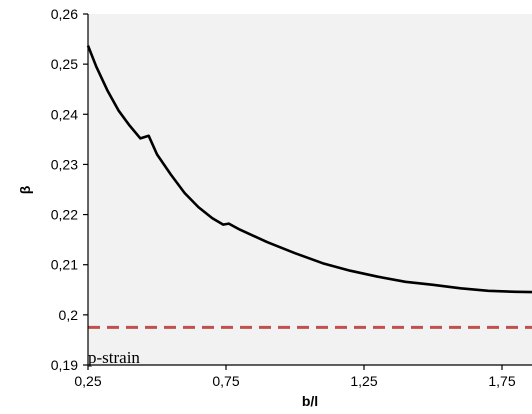 The height and width of the screenshot is (414, 532). What do you see at coordinates (114, 357) in the screenshot?
I see `annotation-label: p-strain` at bounding box center [114, 357].